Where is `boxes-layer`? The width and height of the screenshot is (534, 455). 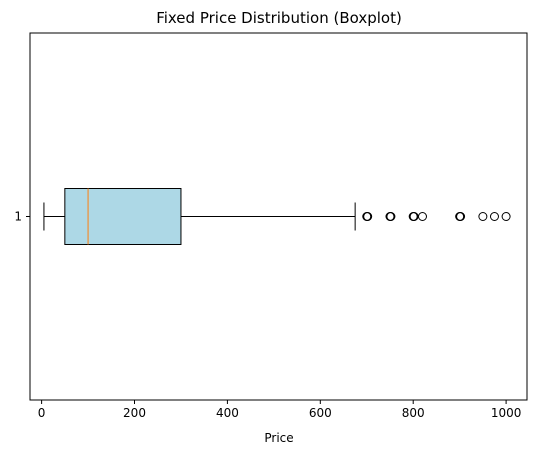 boxes-layer is located at coordinates (277, 216).